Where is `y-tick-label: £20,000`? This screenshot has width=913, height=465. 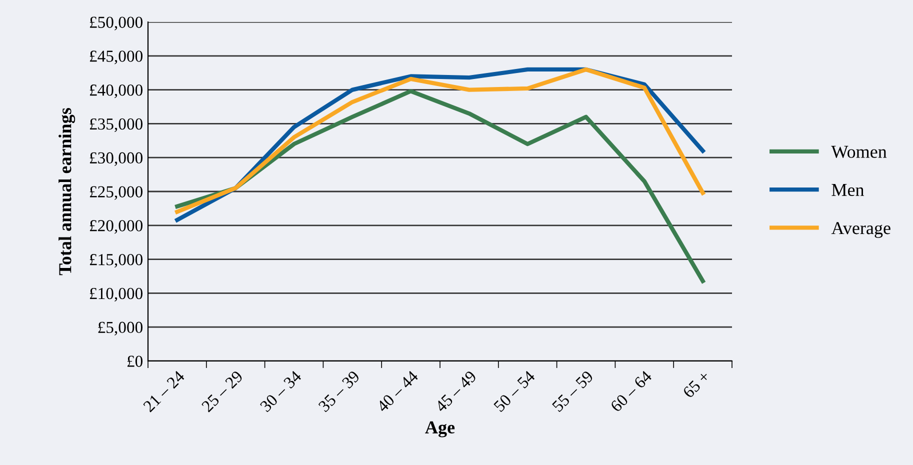
y-tick-label: £20,000 is located at coordinates (116, 227).